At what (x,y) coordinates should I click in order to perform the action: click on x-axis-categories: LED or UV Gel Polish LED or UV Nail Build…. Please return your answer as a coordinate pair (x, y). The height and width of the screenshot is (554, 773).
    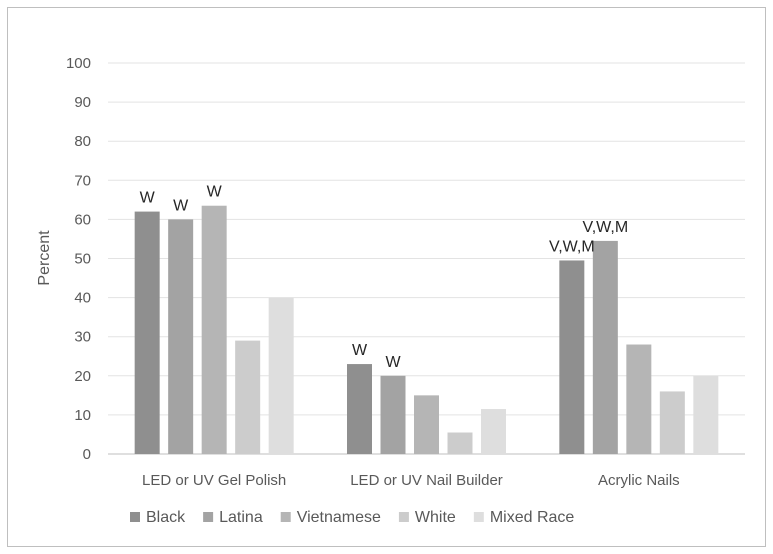
    Looking at the image, I should click on (411, 480).